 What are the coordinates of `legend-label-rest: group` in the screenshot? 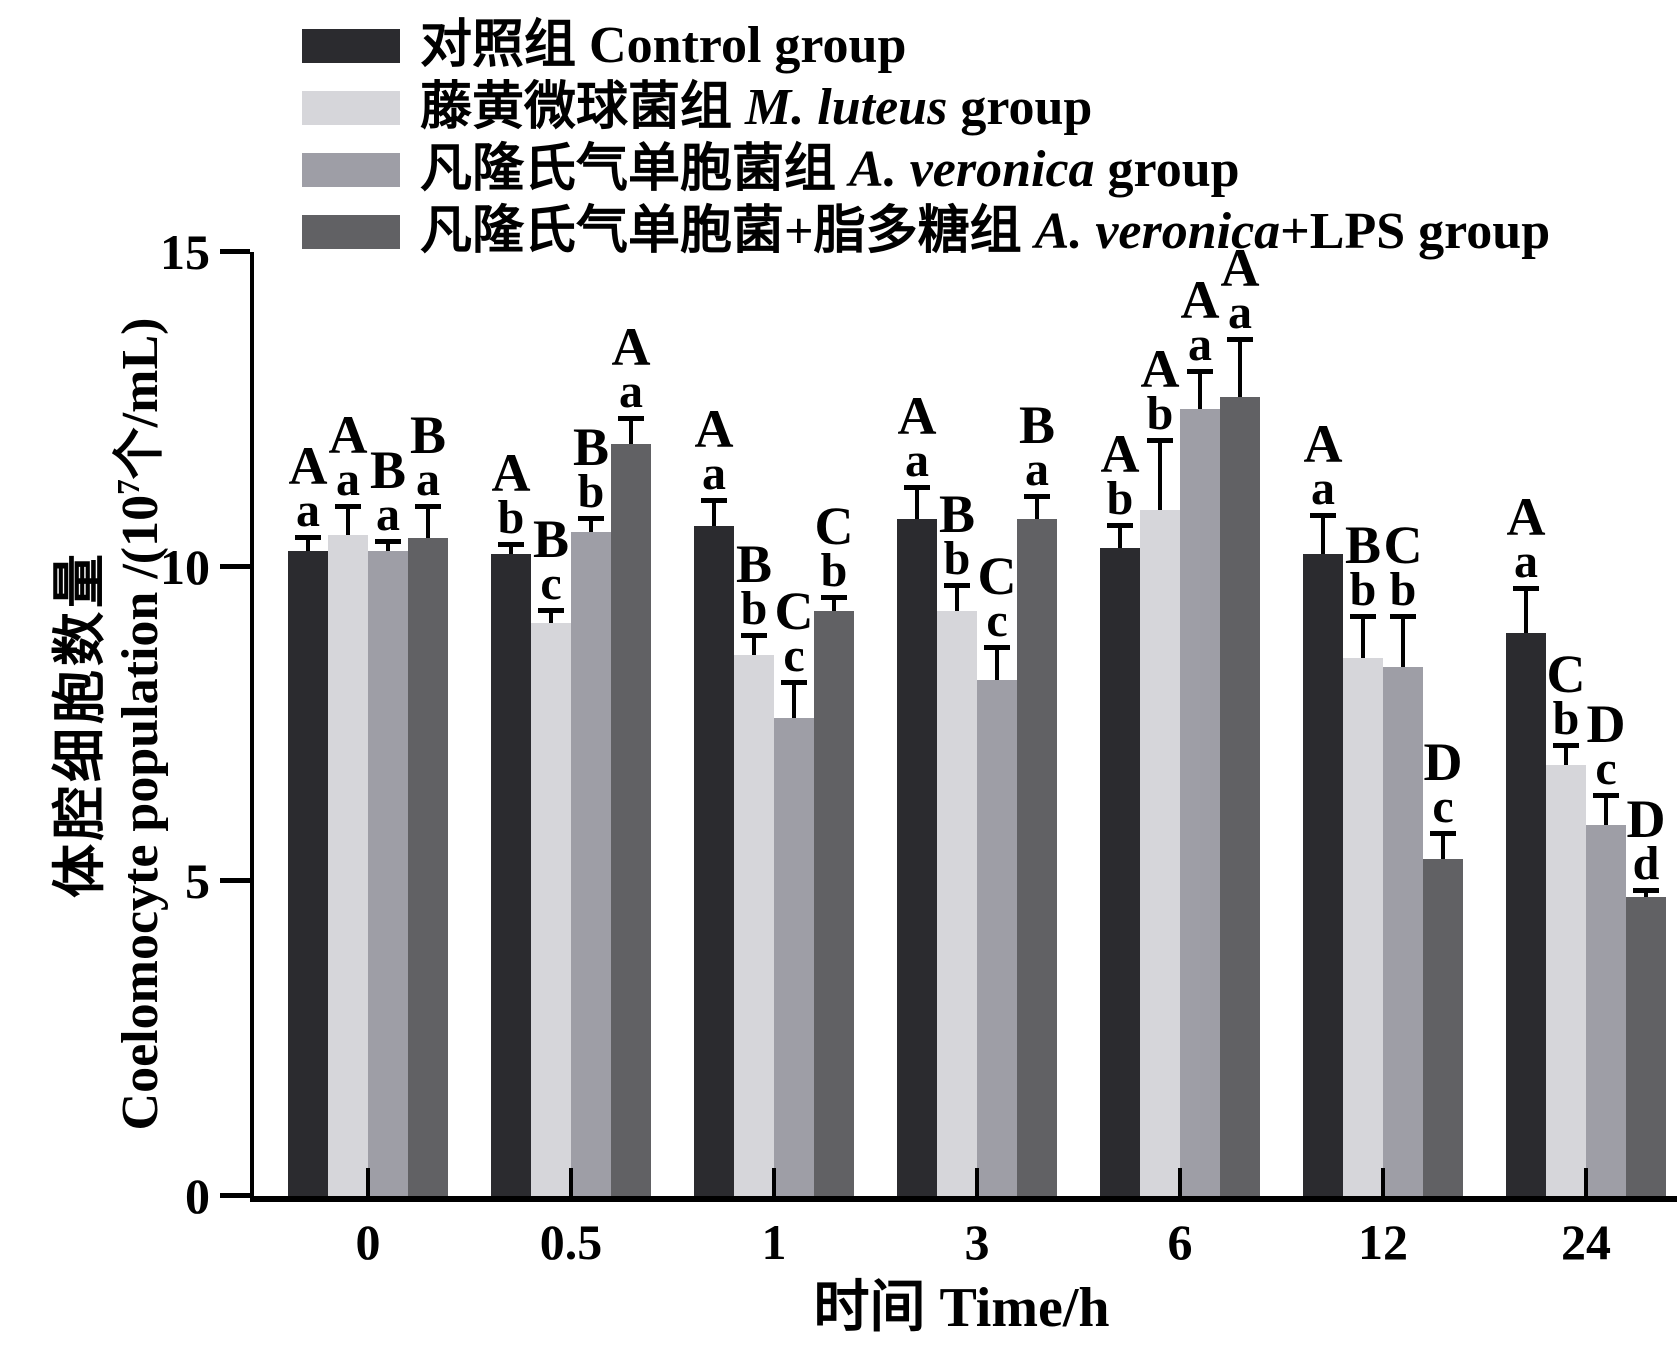 It's located at (1173, 169).